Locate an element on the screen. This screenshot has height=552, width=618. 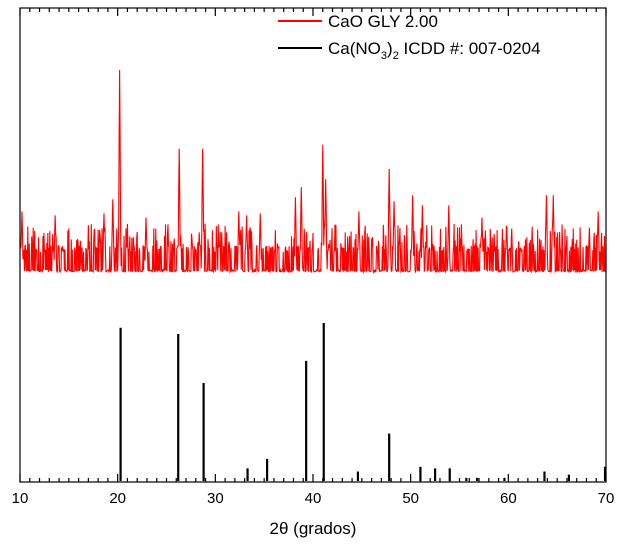
legend-label-ca-nitrate: Ca(NO3)2 ICDD #: 007-0204 is located at coordinates (434, 50).